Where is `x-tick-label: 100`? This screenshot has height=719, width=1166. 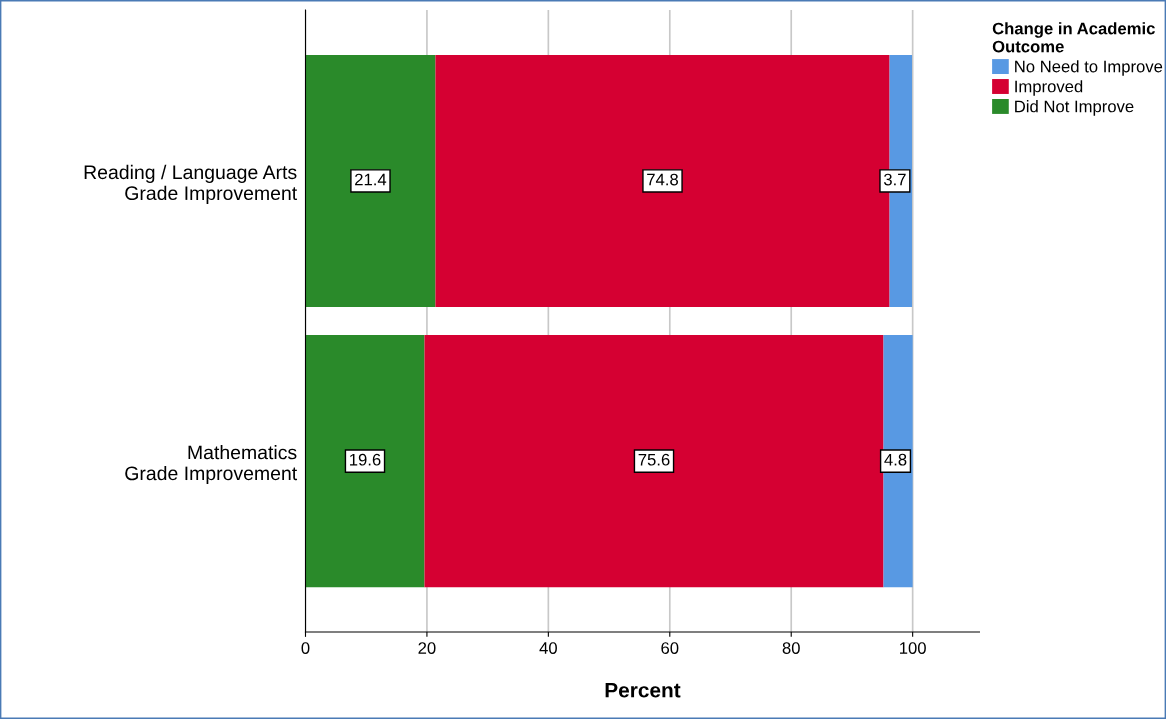
x-tick-label: 100 is located at coordinates (913, 648).